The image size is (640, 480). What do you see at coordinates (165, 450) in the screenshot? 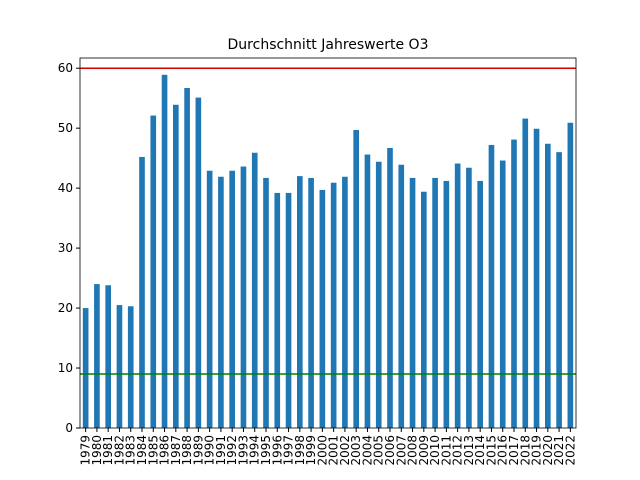
I see `x-tick-label: 1986` at bounding box center [165, 450].